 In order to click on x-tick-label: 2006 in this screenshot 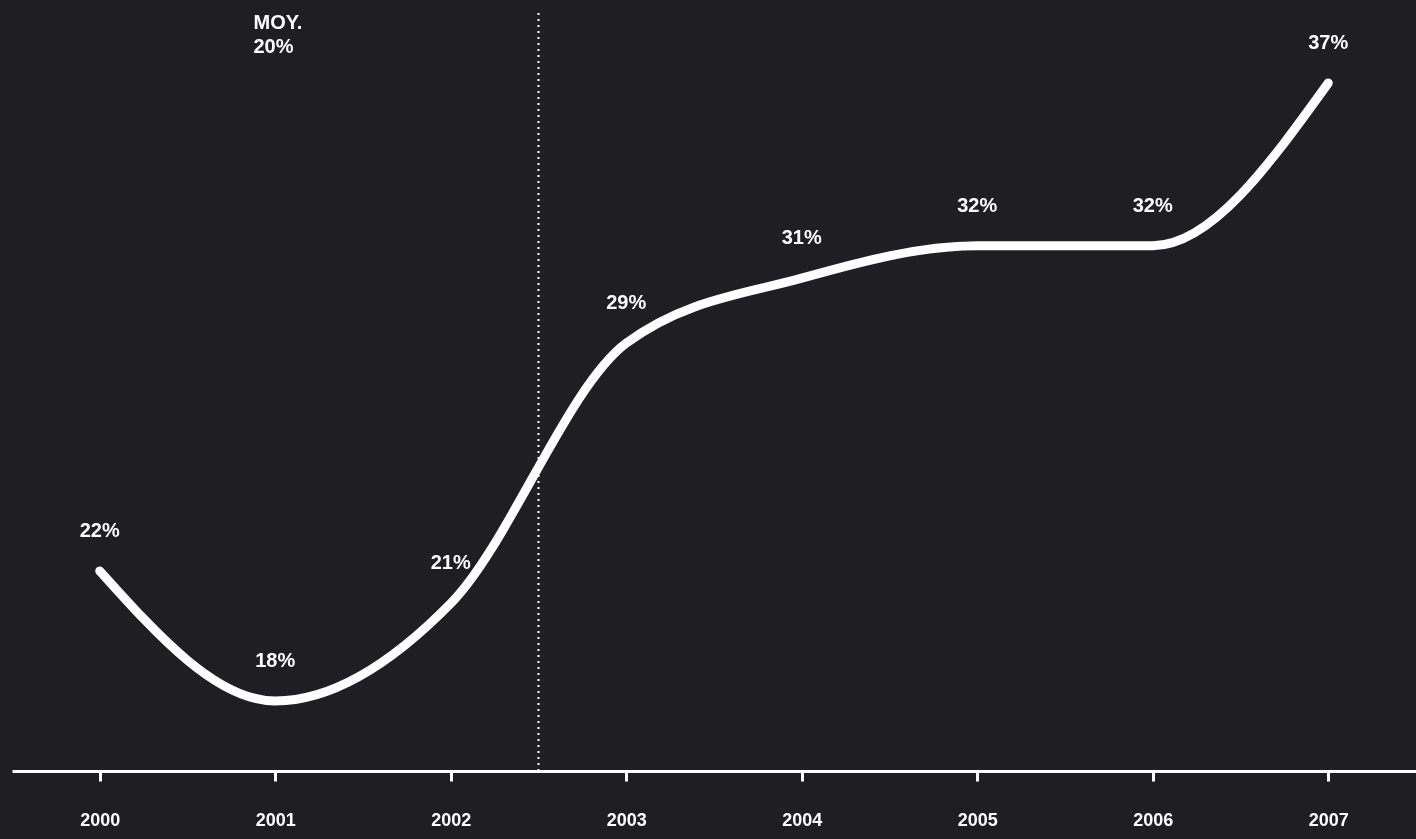, I will do `click(1153, 819)`.